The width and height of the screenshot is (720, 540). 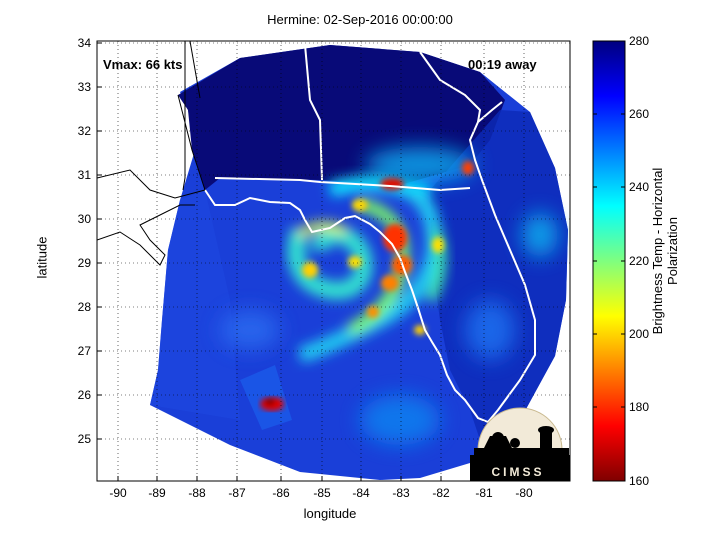 I want to click on lon-tick-label: -87, so click(x=237, y=493).